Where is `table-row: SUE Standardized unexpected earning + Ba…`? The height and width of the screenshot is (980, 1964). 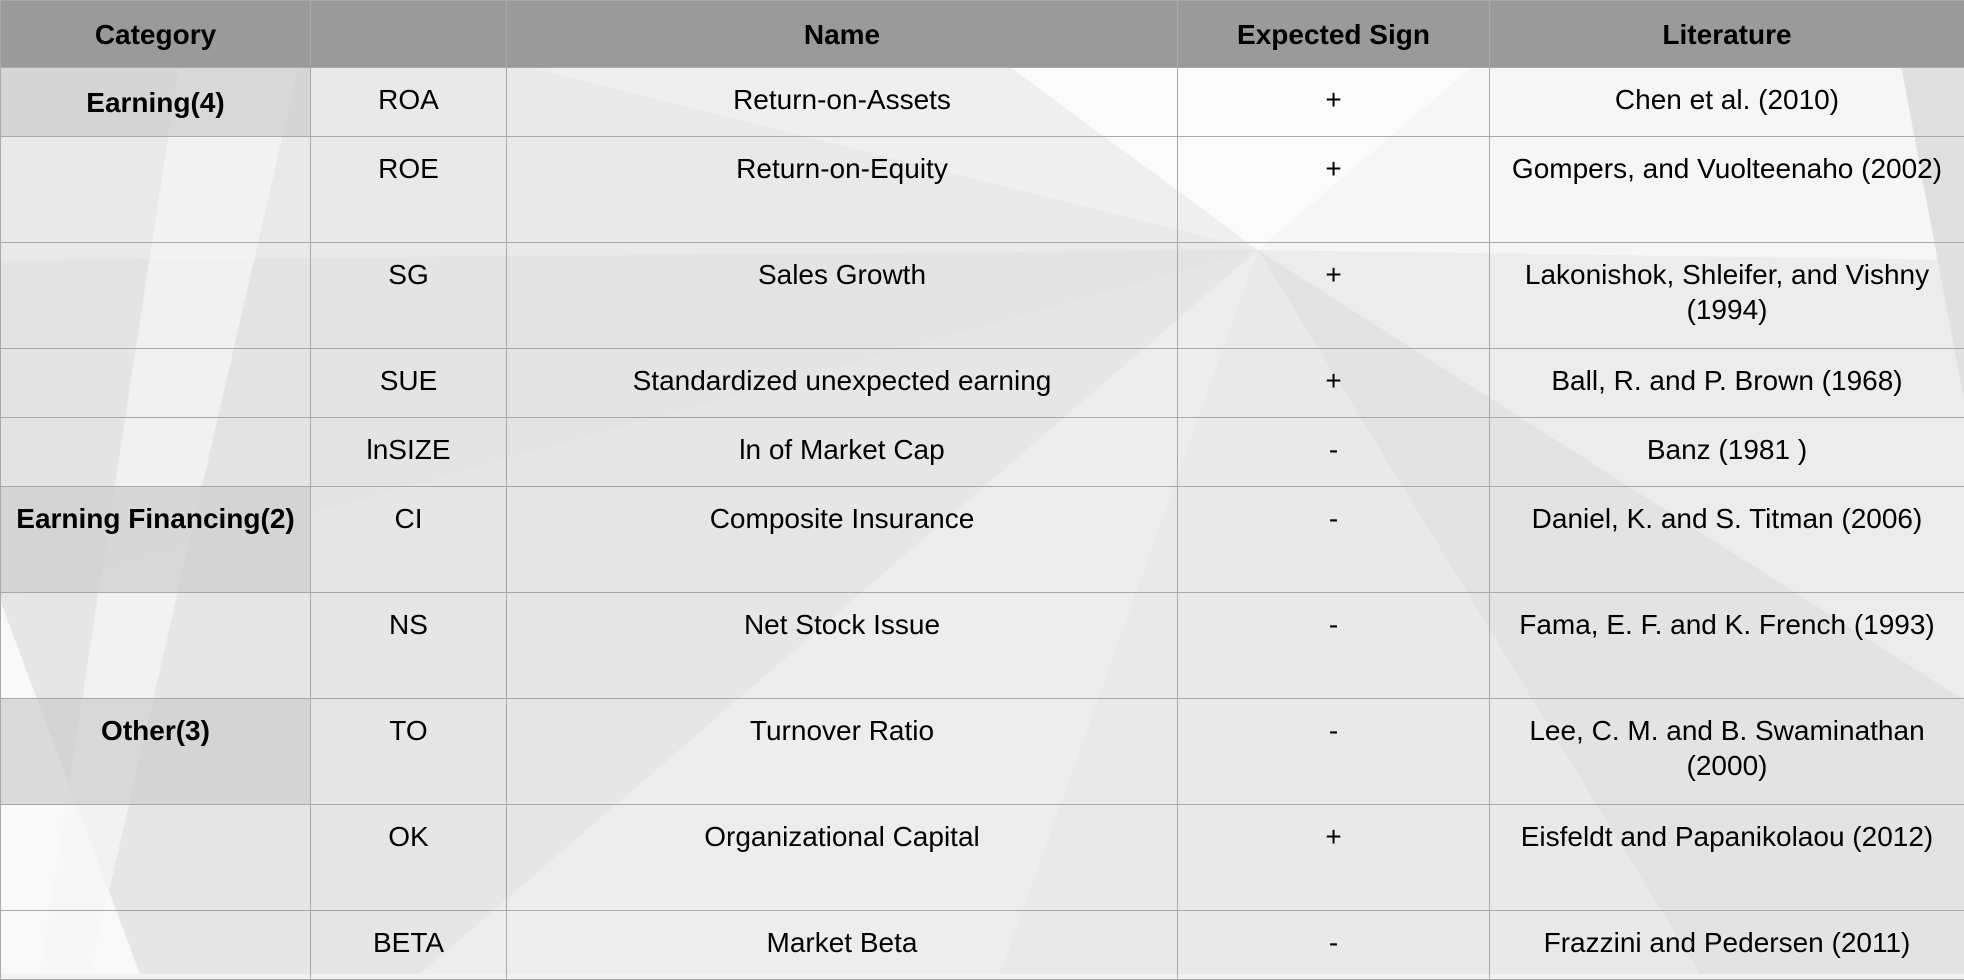 table-row: SUE Standardized unexpected earning + Ba… is located at coordinates (982, 383).